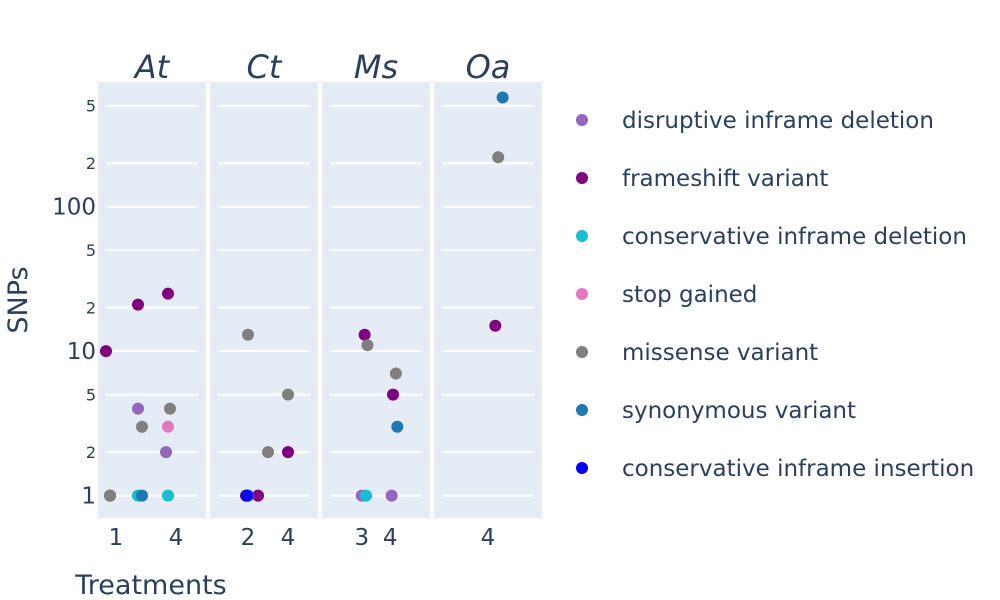 Image resolution: width=1000 pixels, height=600 pixels. Describe the element at coordinates (265, 67) in the screenshot. I see `facet-title: Ct` at that location.